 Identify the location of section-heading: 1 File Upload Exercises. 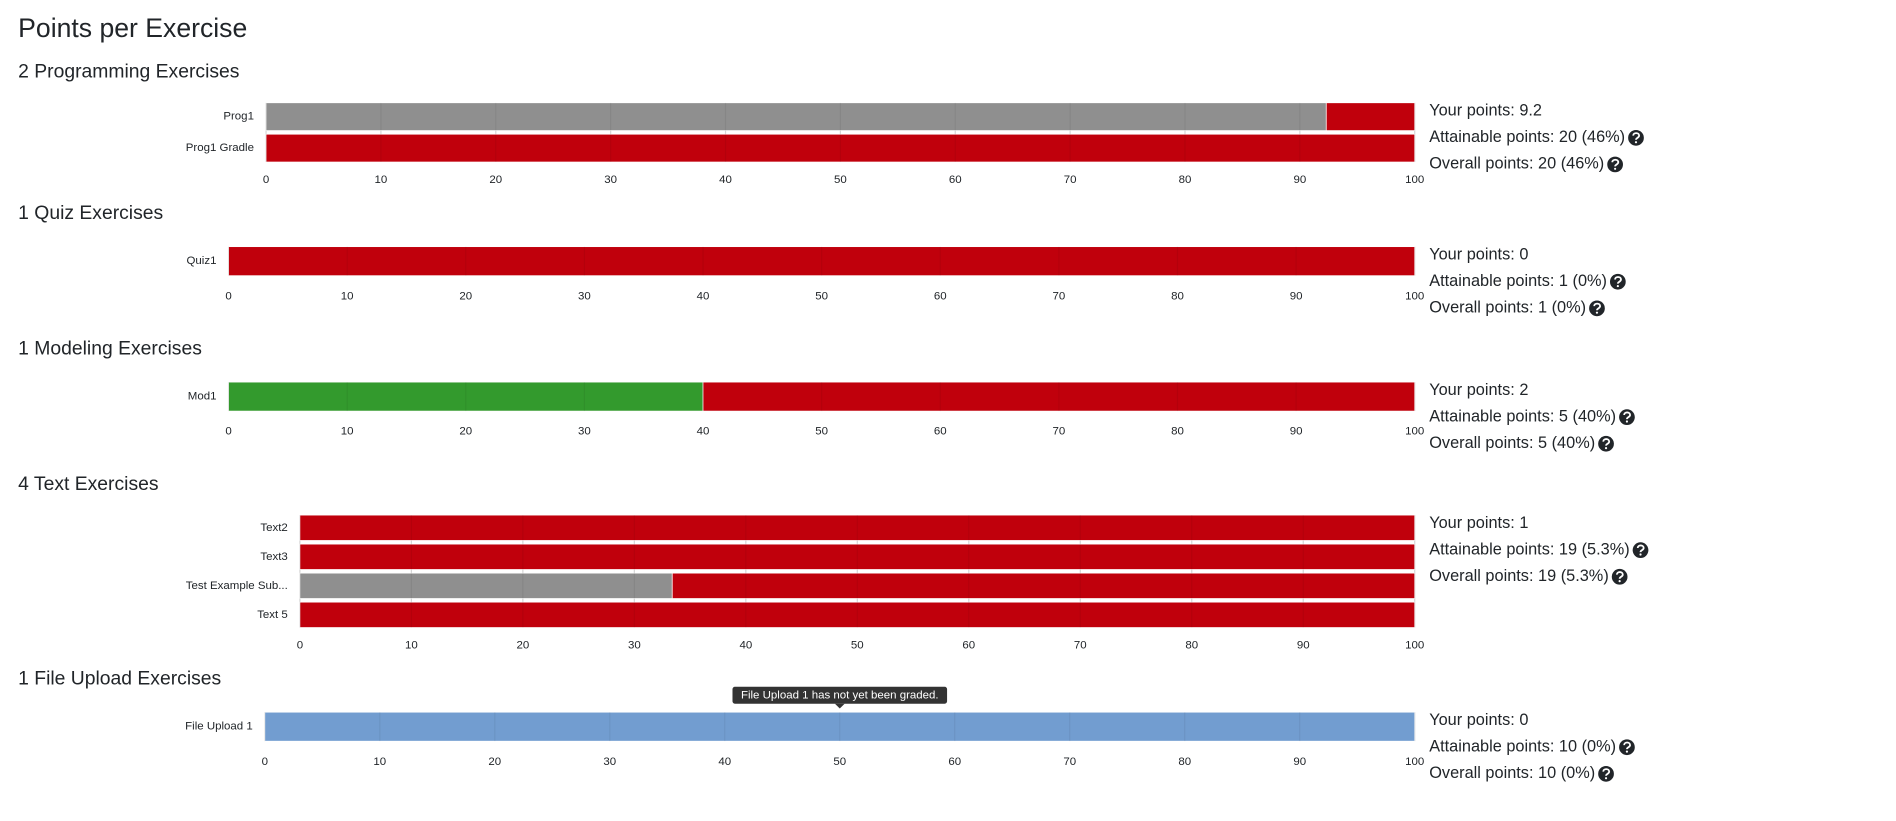
(119, 679).